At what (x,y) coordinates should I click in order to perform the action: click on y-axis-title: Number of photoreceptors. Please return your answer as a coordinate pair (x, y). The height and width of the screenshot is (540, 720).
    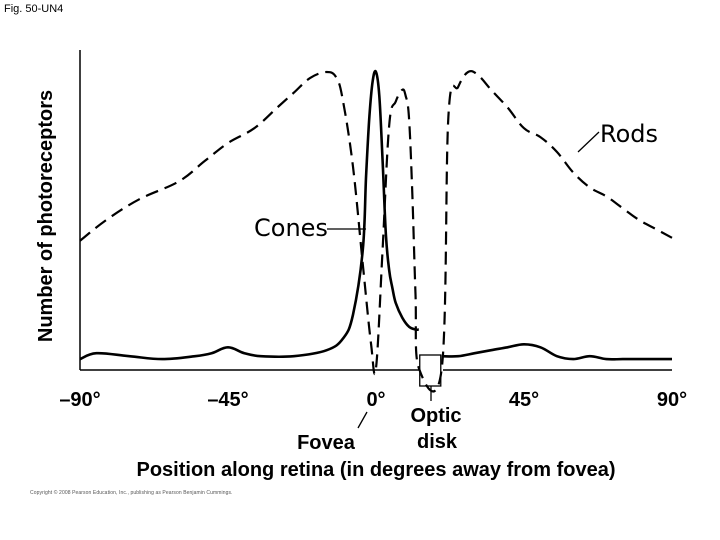
    Looking at the image, I should click on (46, 216).